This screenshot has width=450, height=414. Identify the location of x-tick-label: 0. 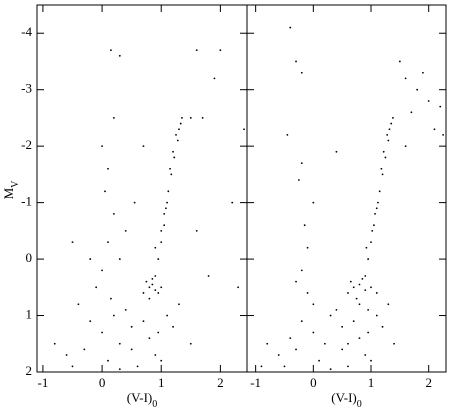
(102, 382).